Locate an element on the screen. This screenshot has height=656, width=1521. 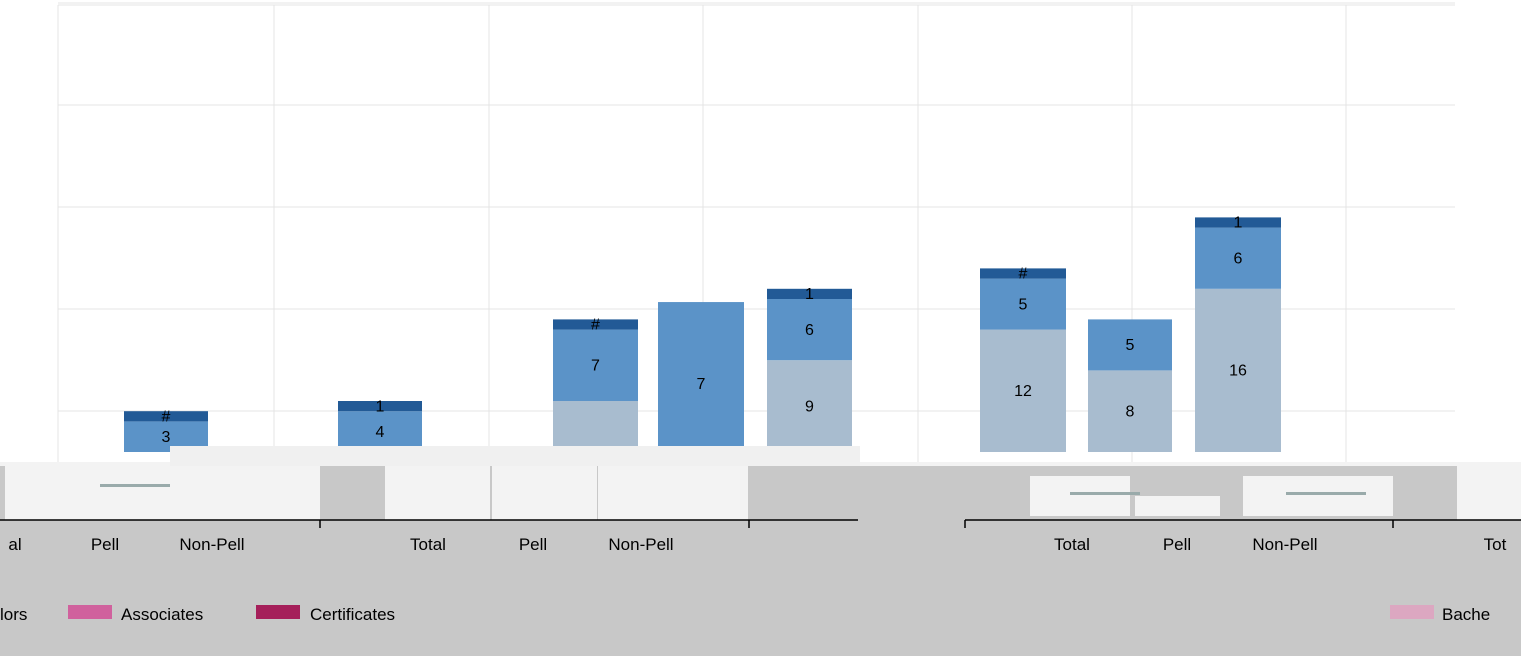
segment-label-7-0: 16 is located at coordinates (1238, 371).